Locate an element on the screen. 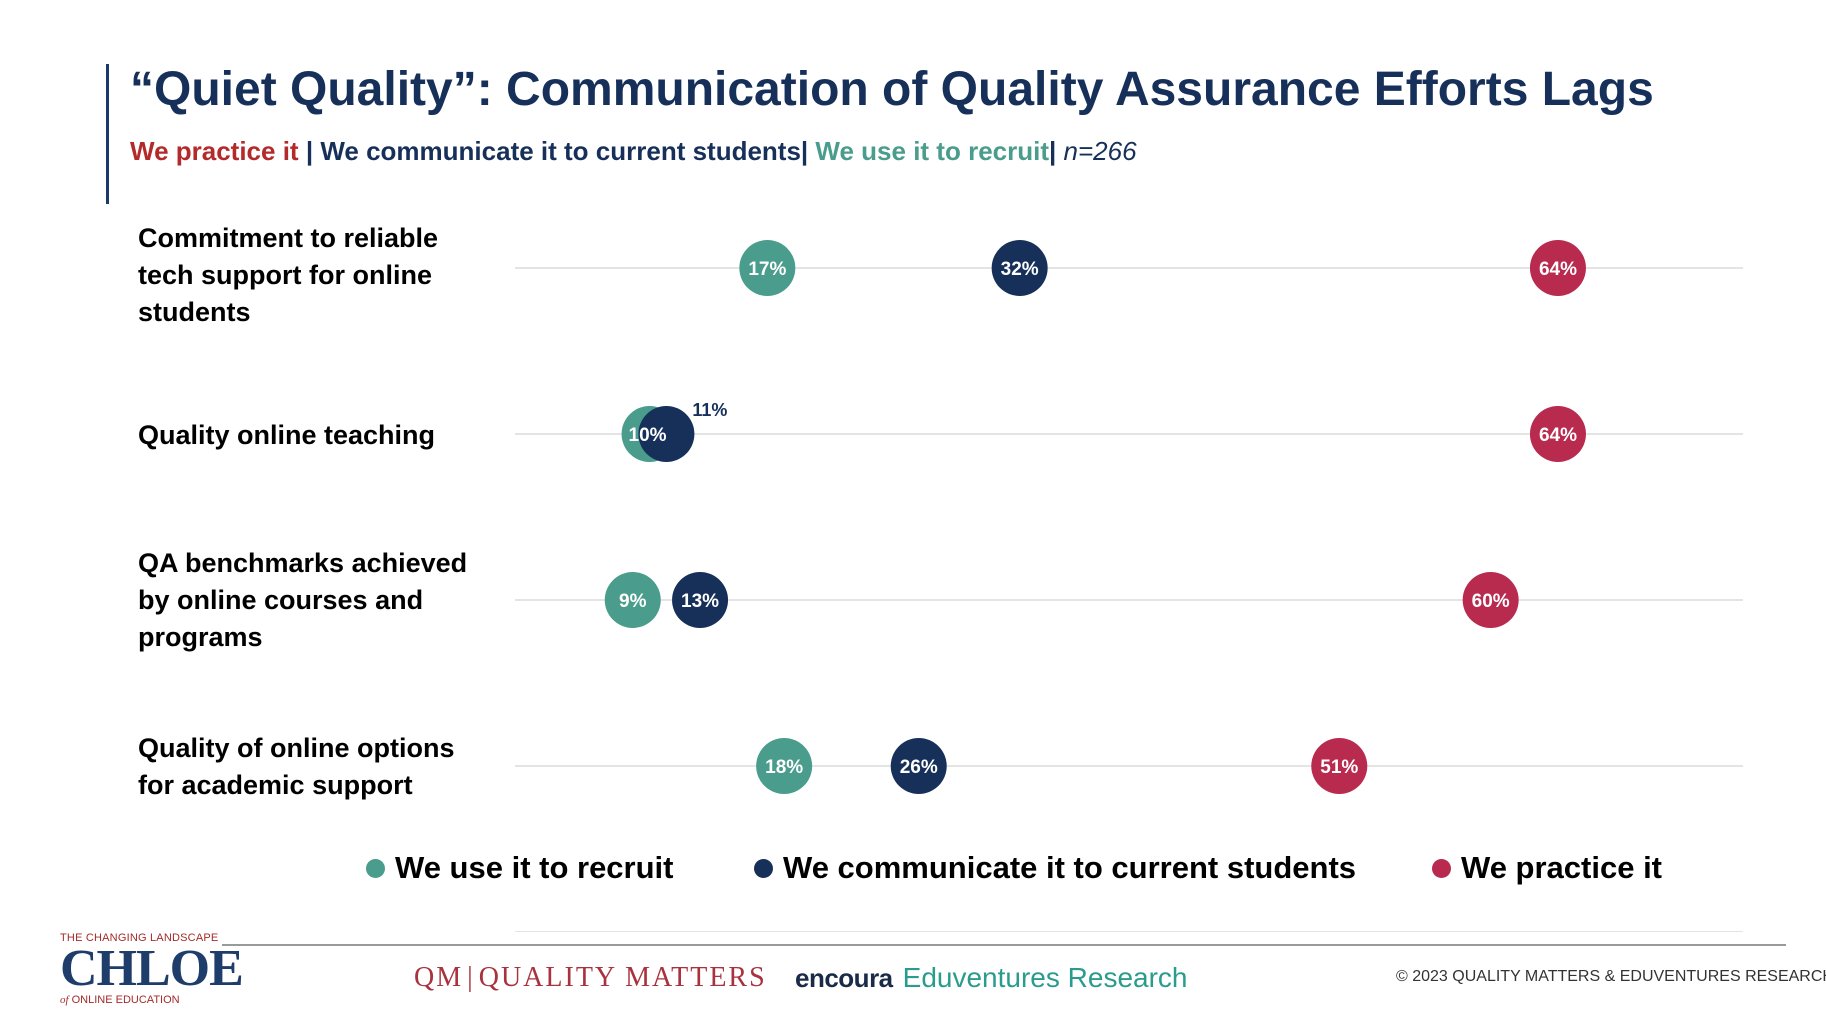 The width and height of the screenshot is (1826, 1026). legend-item-recruit: We use it to recruit is located at coordinates (520, 868).